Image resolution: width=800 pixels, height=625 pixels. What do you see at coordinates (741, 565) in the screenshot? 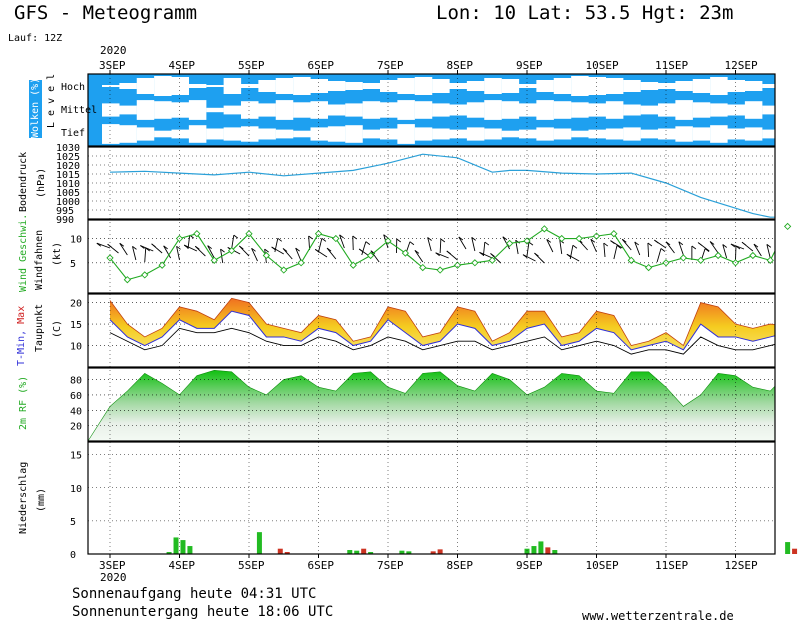
I see `day-label-bottom: 12SEP` at bounding box center [741, 565].